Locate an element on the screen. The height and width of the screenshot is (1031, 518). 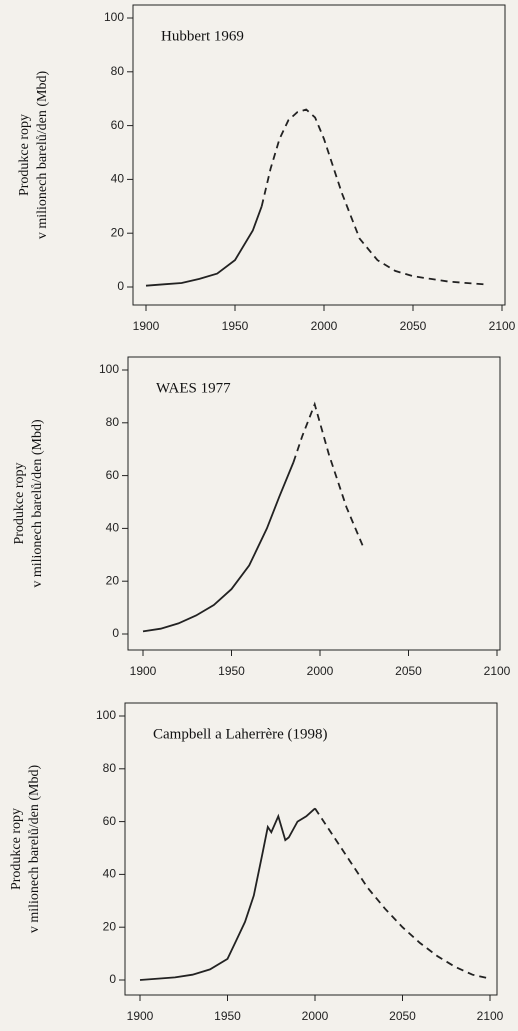
chart-title: Hubbert 1969 is located at coordinates (202, 36).